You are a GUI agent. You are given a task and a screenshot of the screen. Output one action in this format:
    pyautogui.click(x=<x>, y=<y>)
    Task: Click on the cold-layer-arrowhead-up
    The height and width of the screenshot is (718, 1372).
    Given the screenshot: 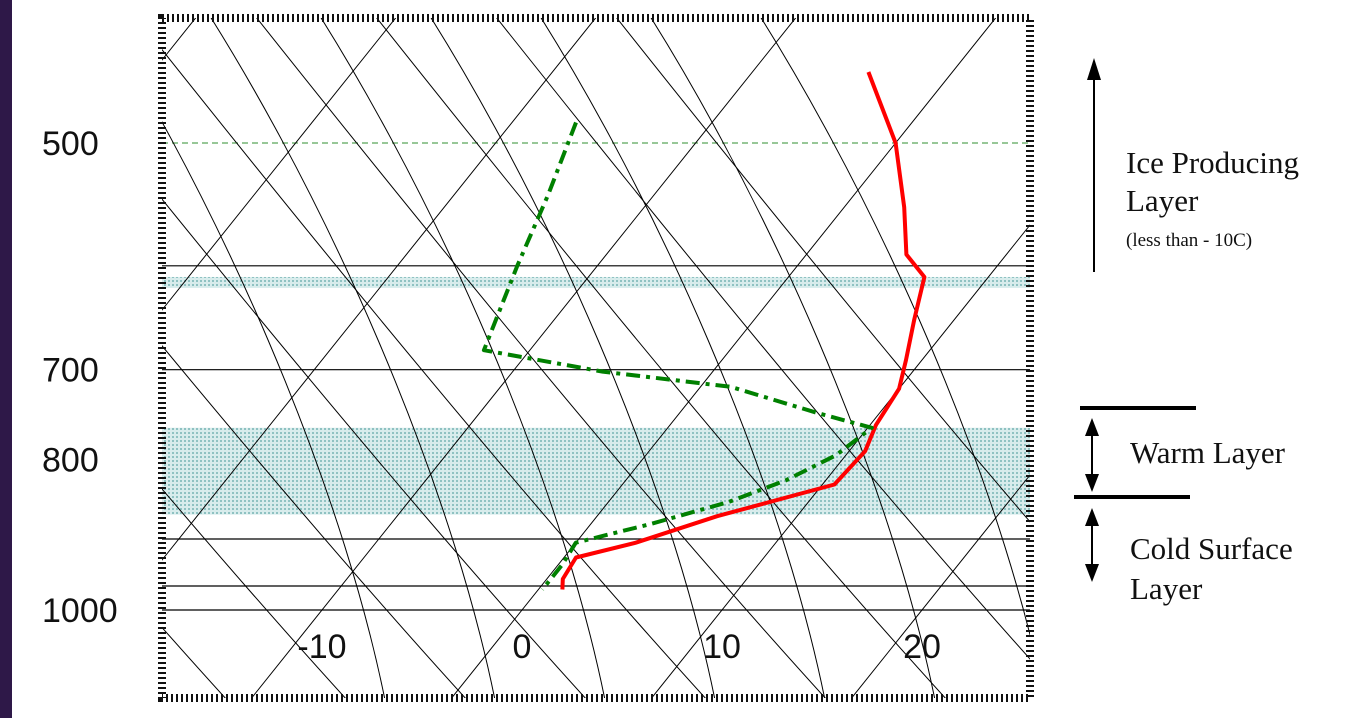 What is the action you would take?
    pyautogui.click(x=1092, y=517)
    